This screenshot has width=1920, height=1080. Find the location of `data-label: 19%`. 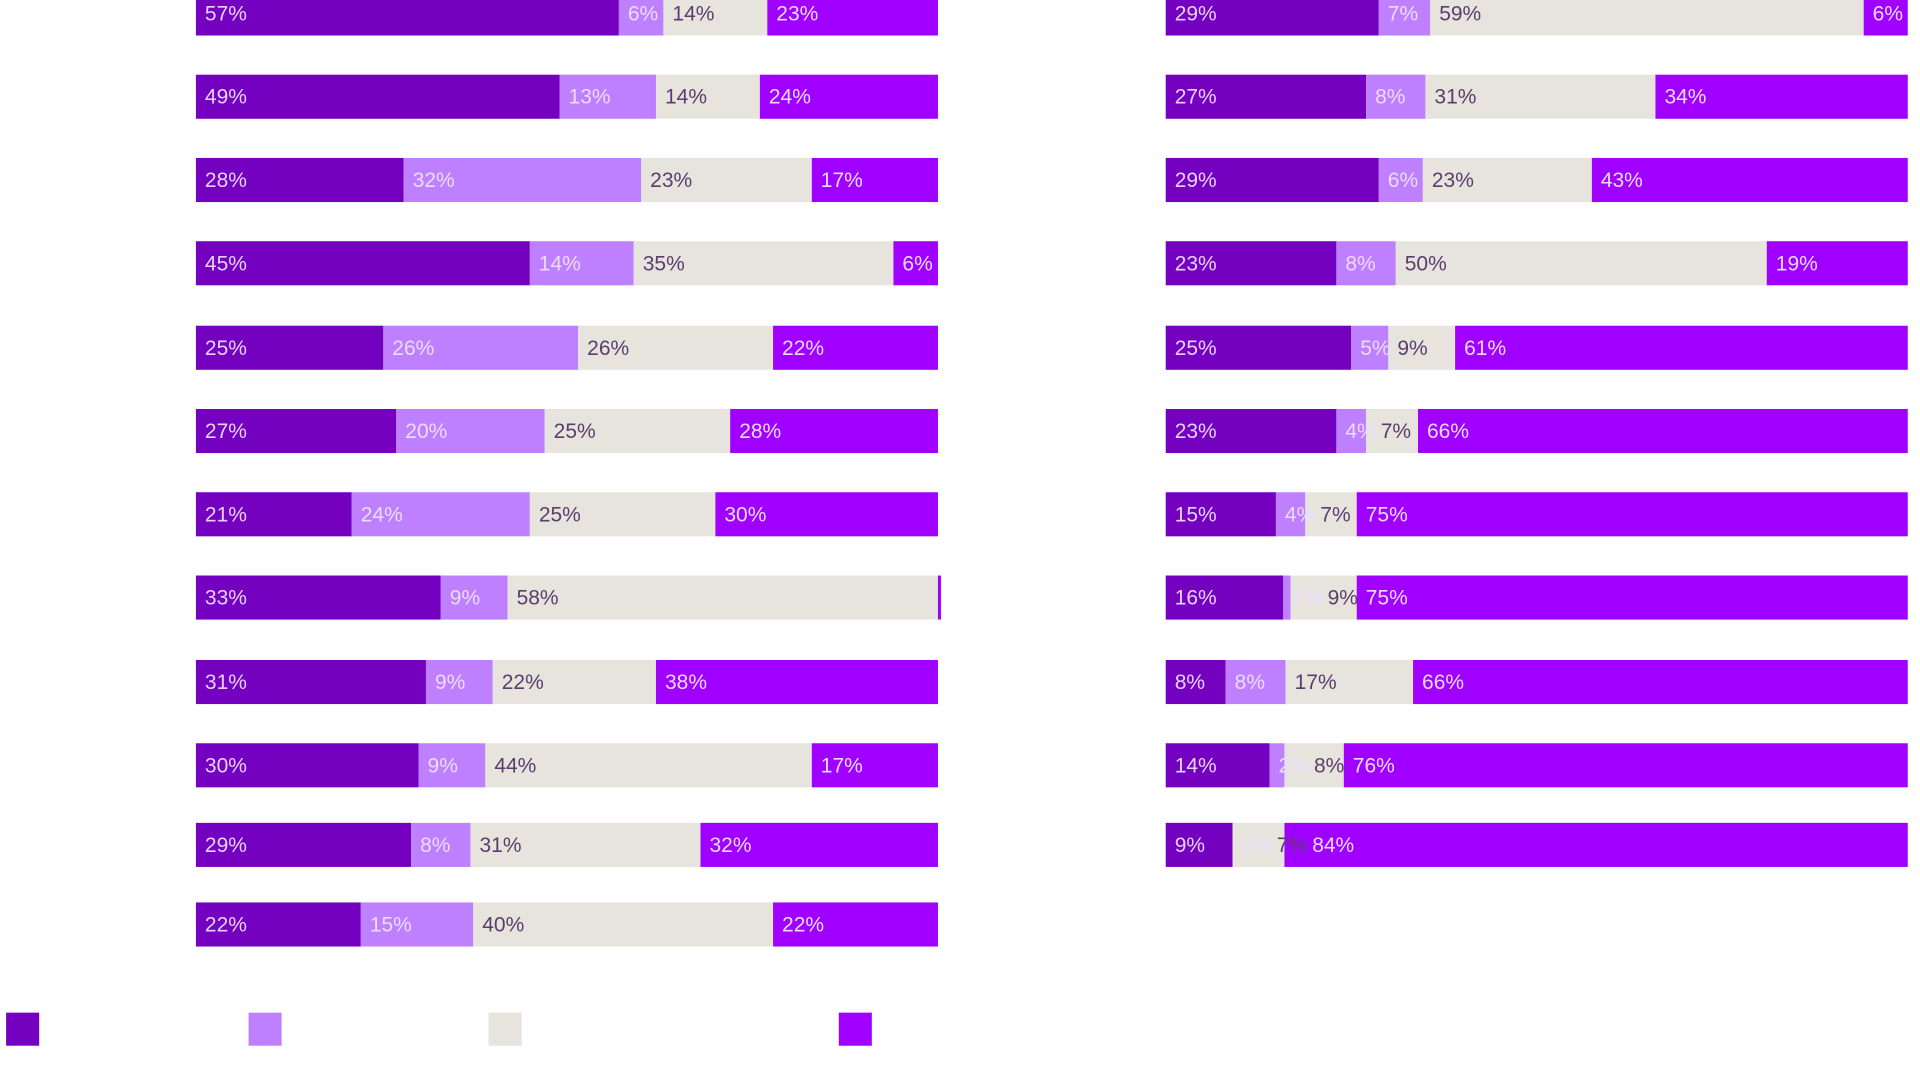

data-label: 19% is located at coordinates (1797, 263).